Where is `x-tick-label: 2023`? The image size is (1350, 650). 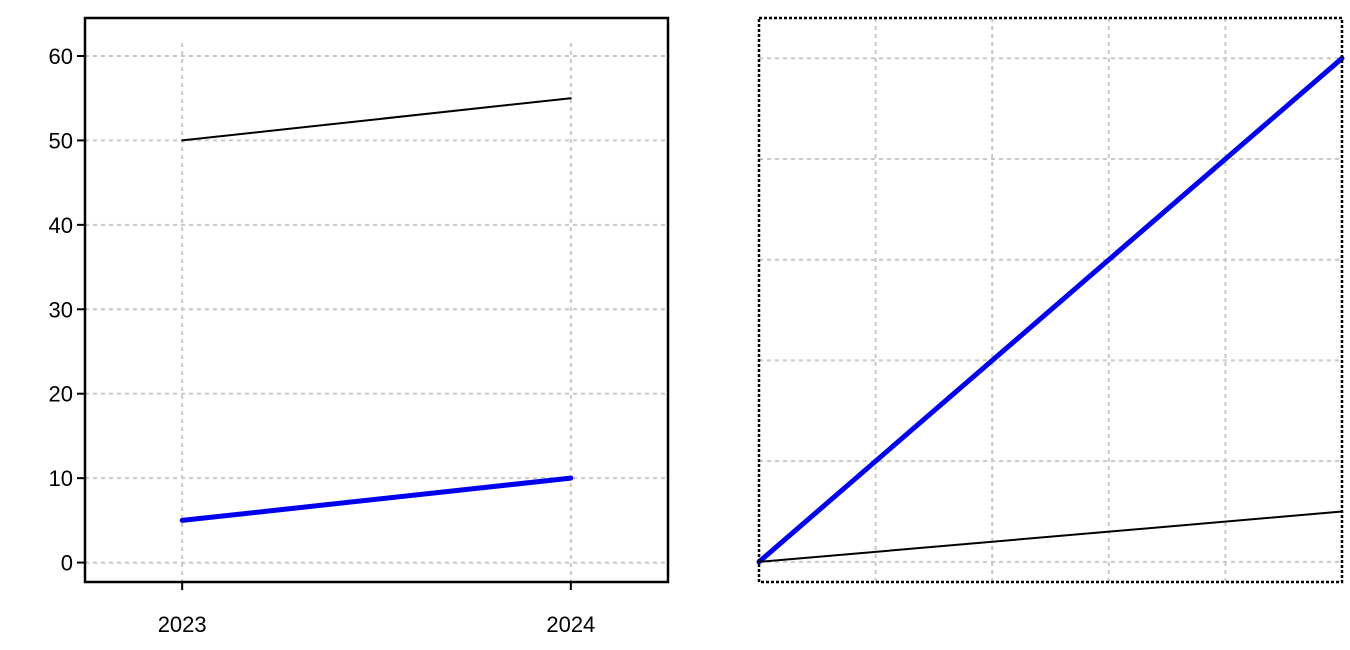
x-tick-label: 2023 is located at coordinates (182, 624).